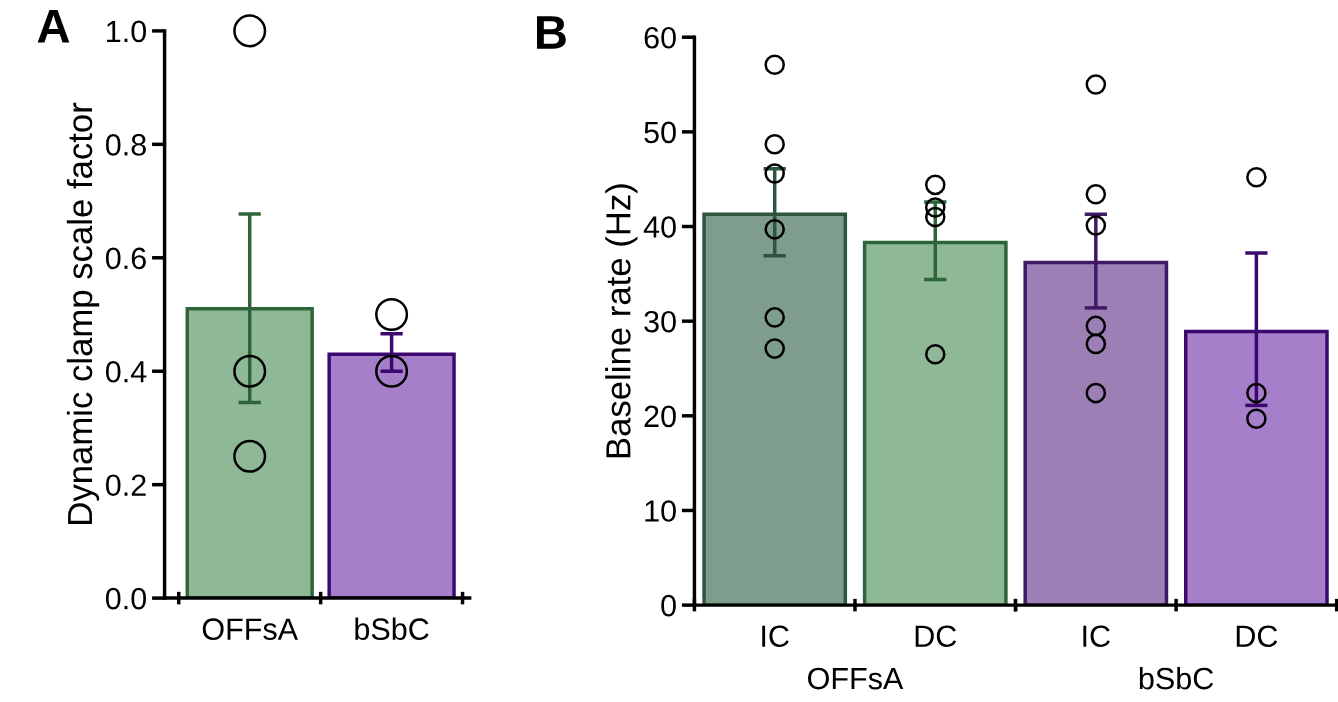 The height and width of the screenshot is (702, 1338). I want to click on chart-title: A, so click(53, 26).